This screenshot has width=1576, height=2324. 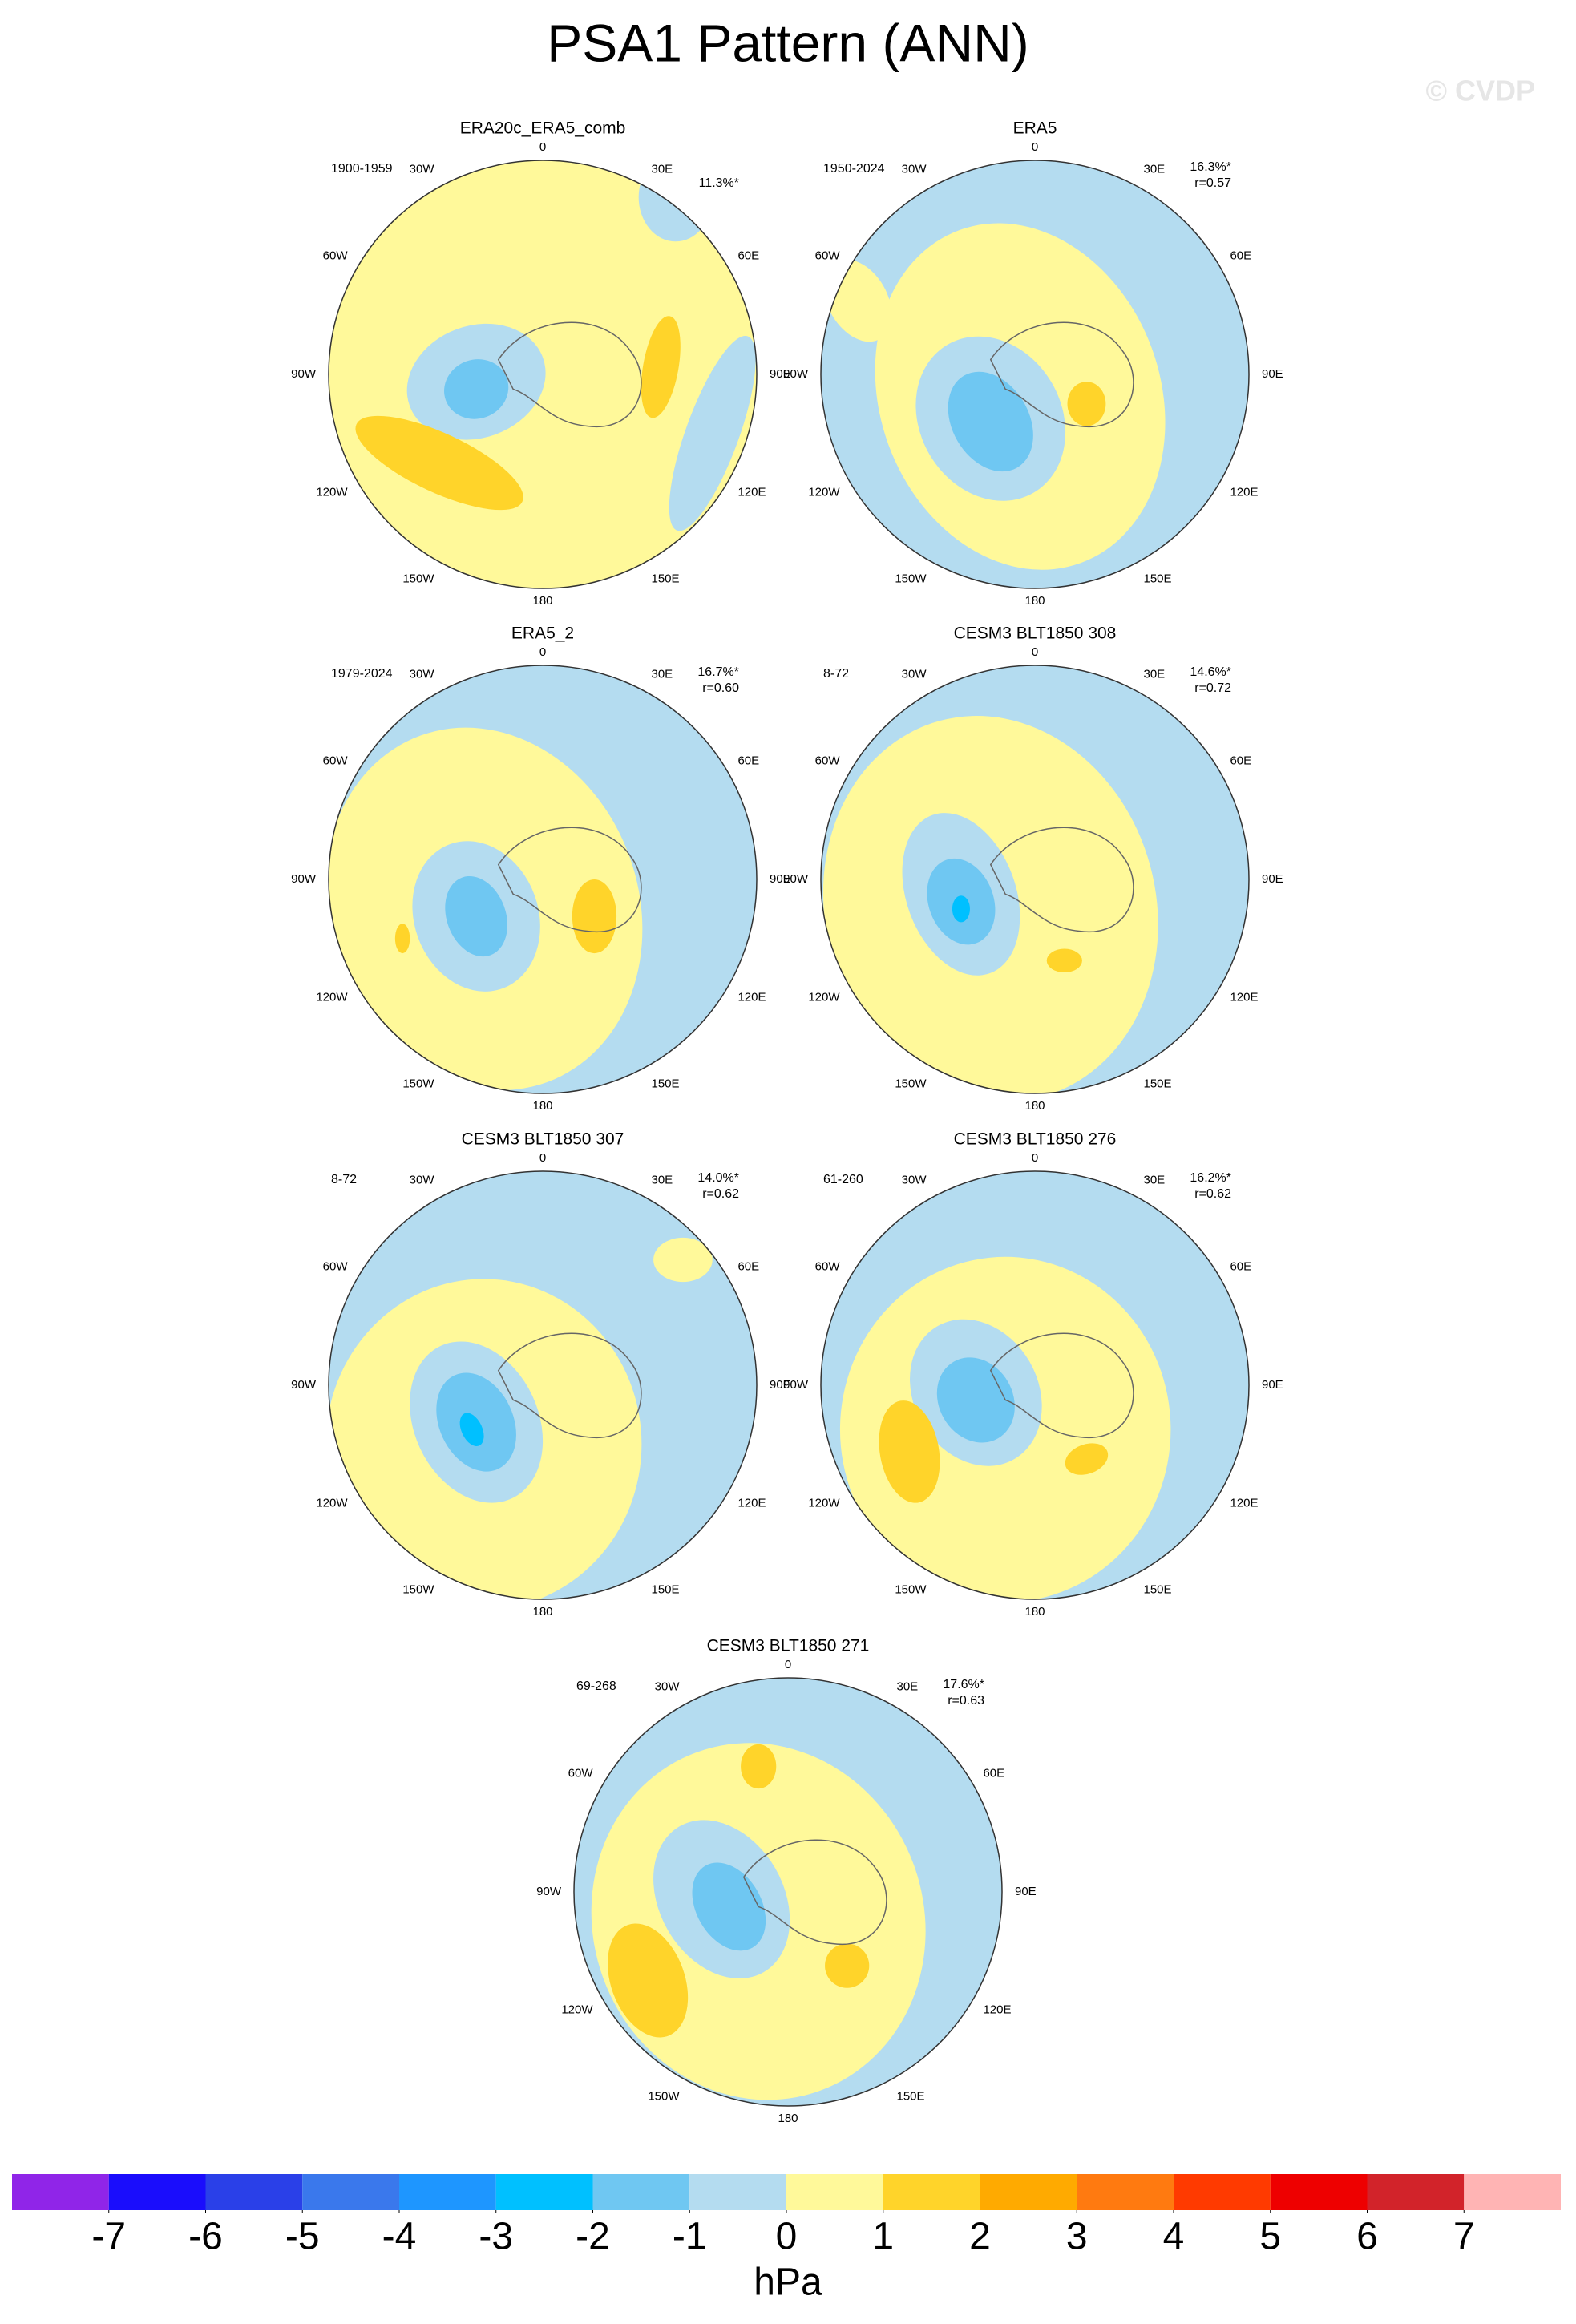 I want to click on longitude-label: 60W, so click(x=336, y=256).